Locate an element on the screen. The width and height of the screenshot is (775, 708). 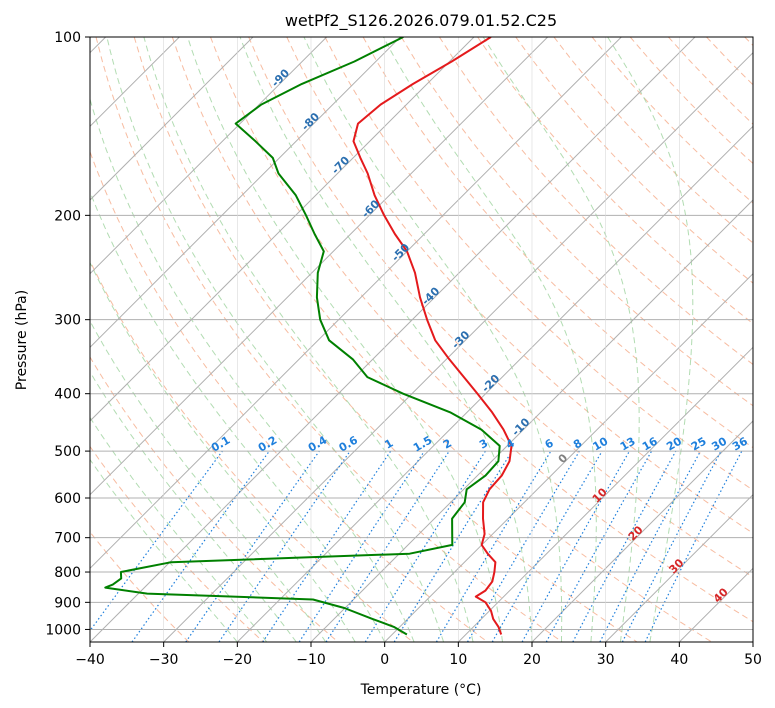
y-tick-label: 400 is located at coordinates (67, 395).